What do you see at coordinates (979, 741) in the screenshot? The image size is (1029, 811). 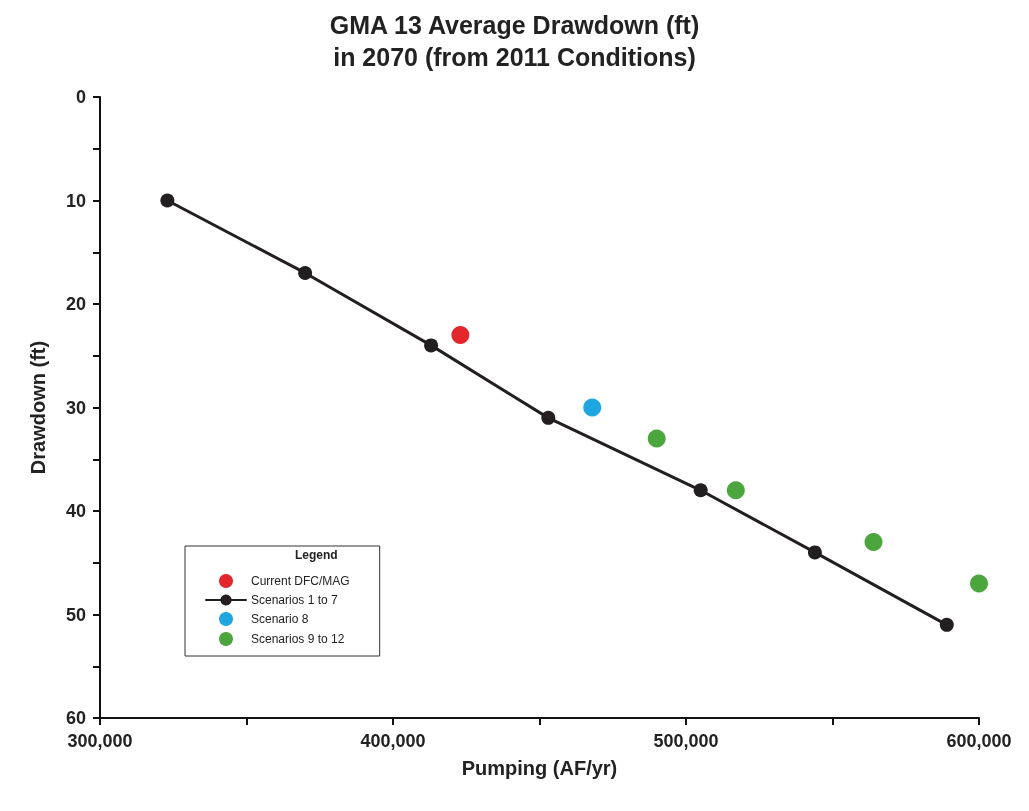 I see `x-tick-label: 600,000` at bounding box center [979, 741].